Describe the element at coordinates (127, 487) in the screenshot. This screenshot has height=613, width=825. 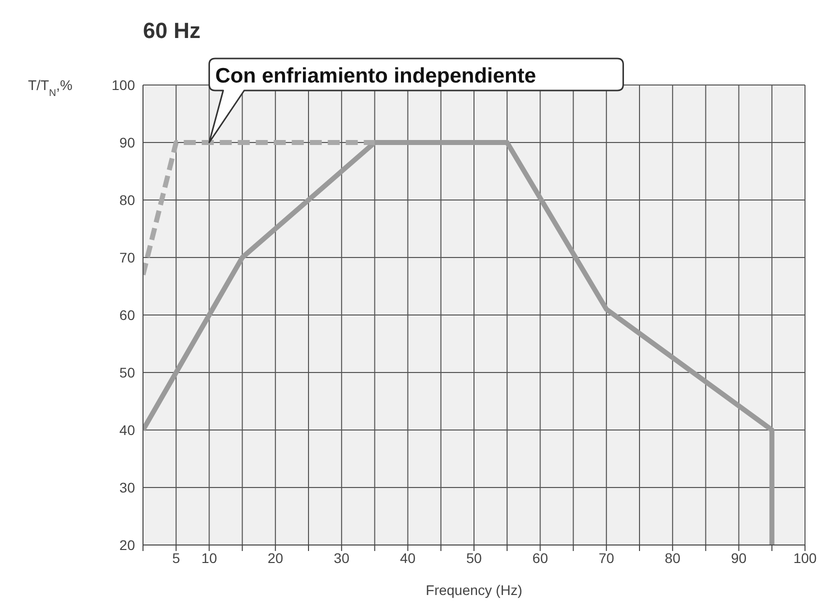
I see `y-tick-label: 30` at that location.